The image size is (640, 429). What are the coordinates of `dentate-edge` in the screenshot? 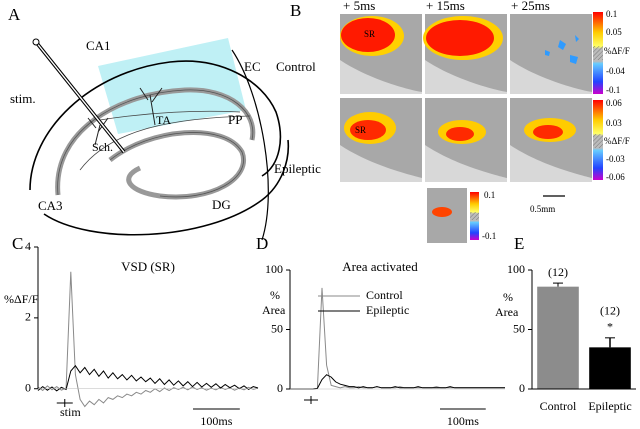 It's located at (176, 165).